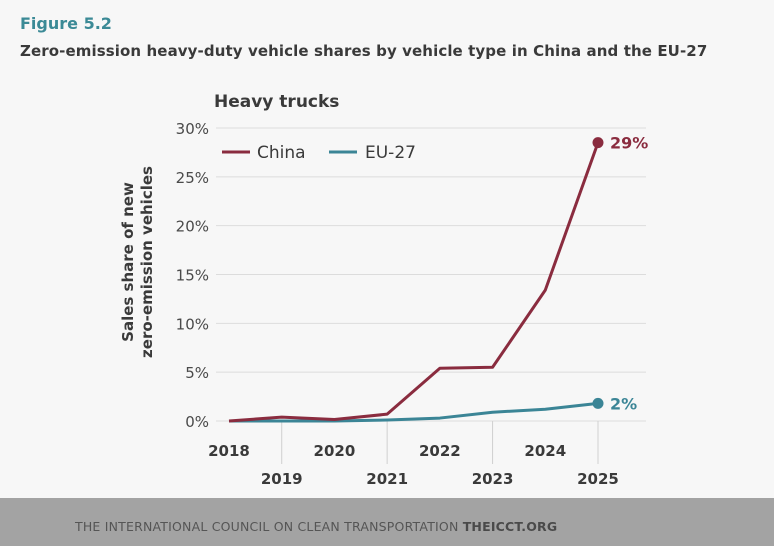 The image size is (774, 546). I want to click on end-point-china, so click(598, 143).